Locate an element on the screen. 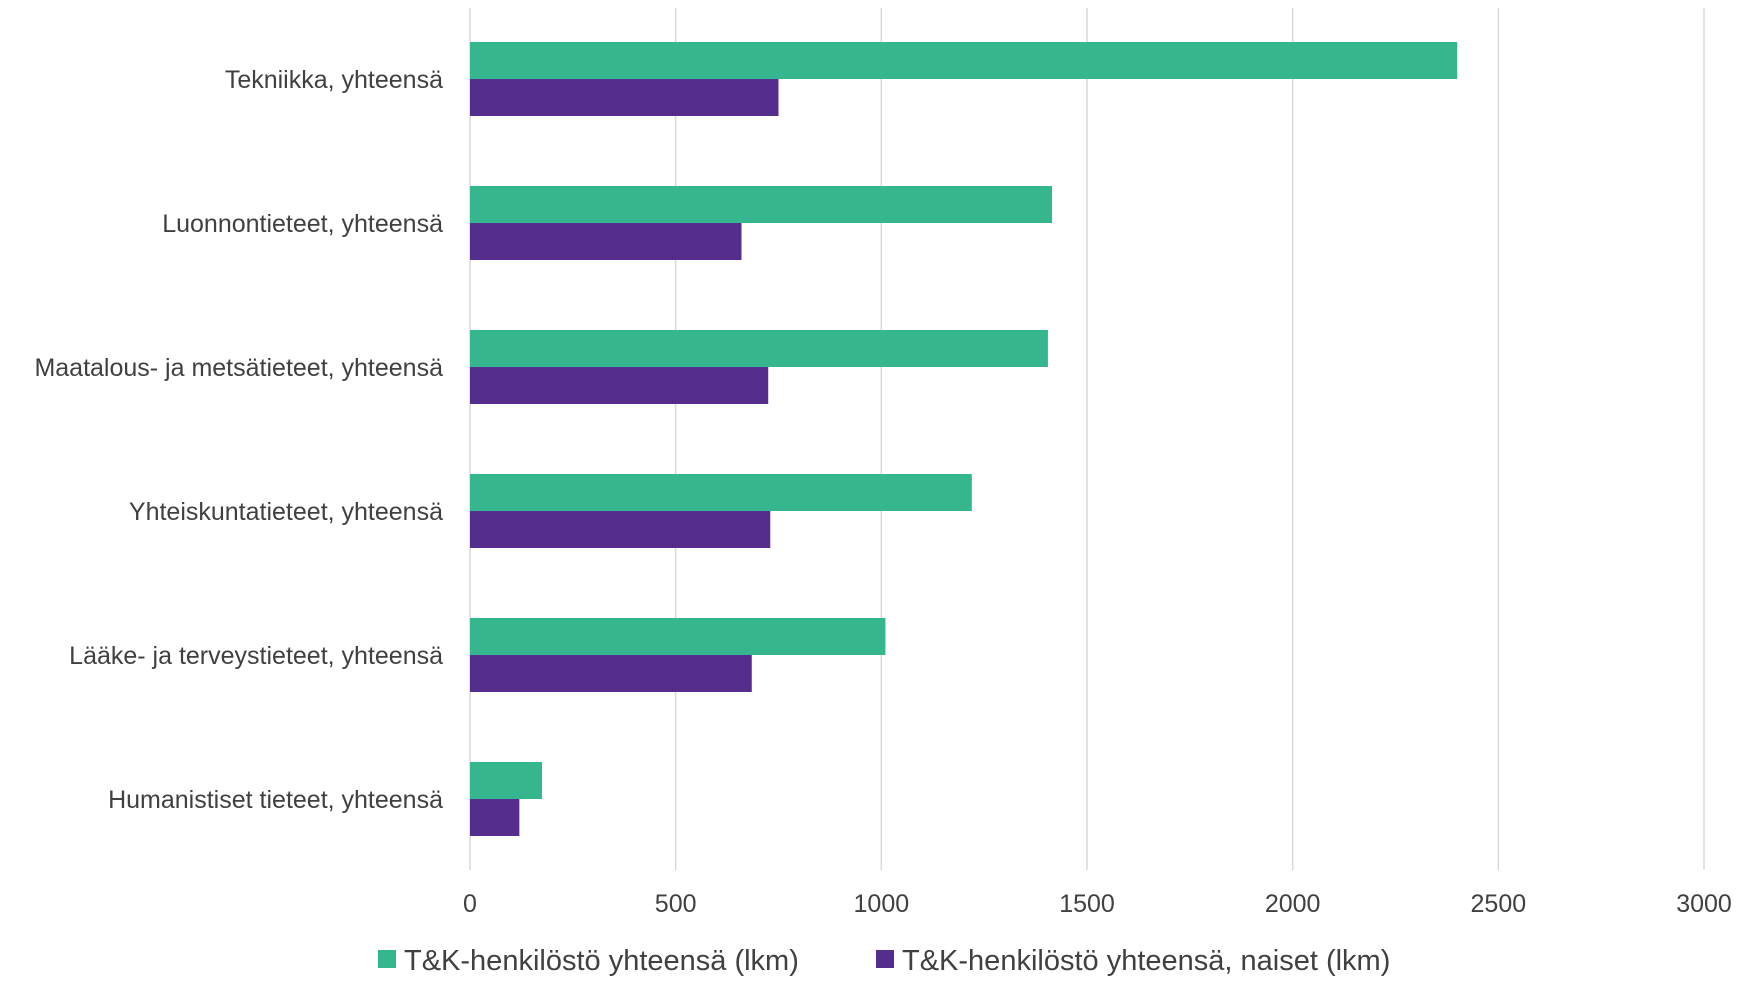 This screenshot has width=1740, height=981. category-label: Yhteiskuntatieteet, yhteensä is located at coordinates (286, 512).